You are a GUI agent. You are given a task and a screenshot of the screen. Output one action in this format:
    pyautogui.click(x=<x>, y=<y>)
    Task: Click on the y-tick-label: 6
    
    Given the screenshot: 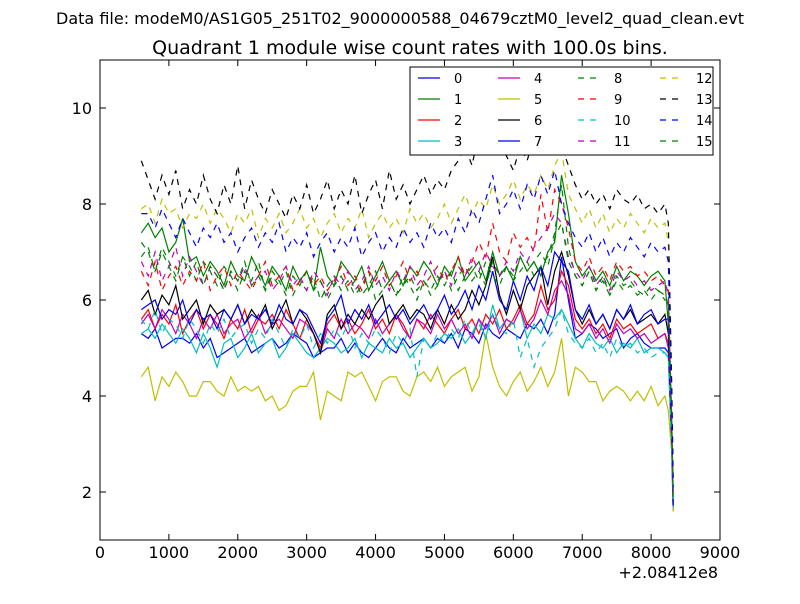 What is the action you would take?
    pyautogui.click(x=87, y=300)
    